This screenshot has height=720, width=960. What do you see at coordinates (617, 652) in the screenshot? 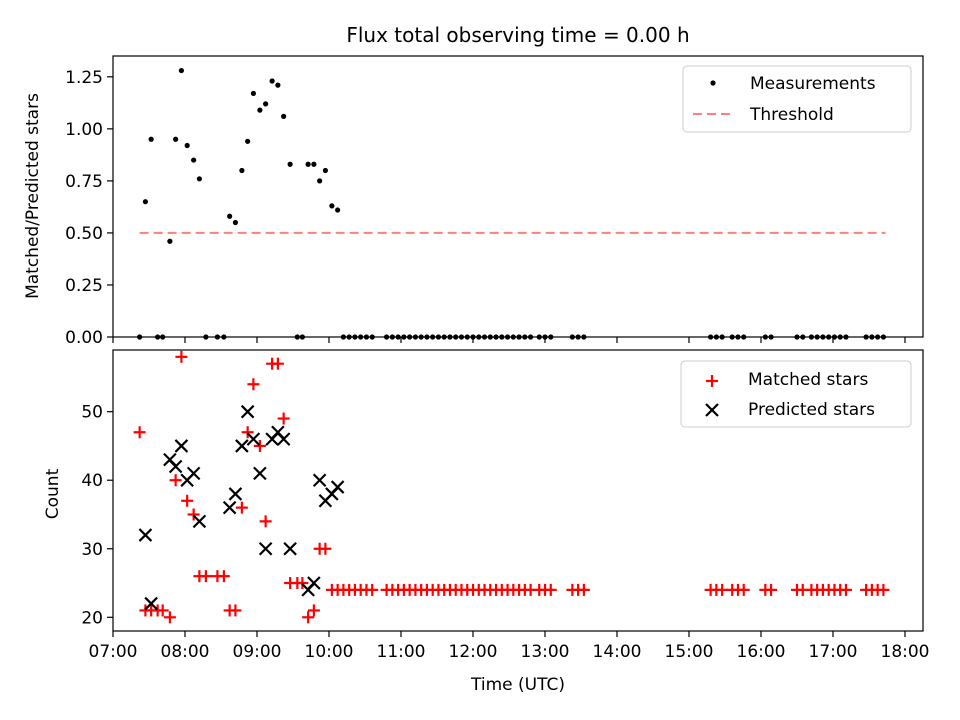
I see `x-tick-label: 14:00` at bounding box center [617, 652].